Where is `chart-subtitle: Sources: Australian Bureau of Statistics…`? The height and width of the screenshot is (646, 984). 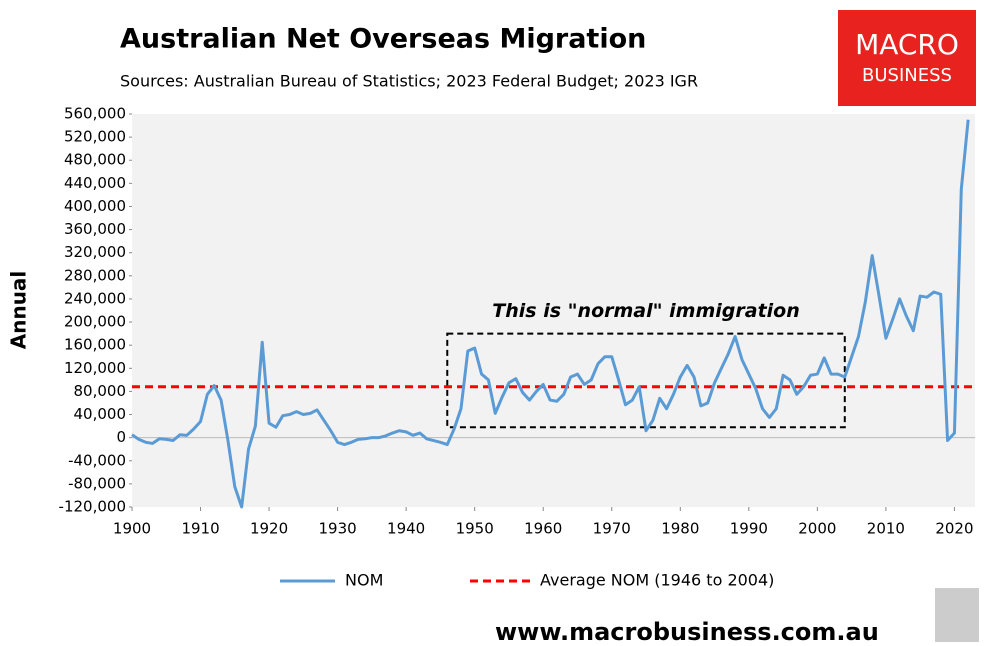 chart-subtitle: Sources: Australian Bureau of Statistics… is located at coordinates (409, 81).